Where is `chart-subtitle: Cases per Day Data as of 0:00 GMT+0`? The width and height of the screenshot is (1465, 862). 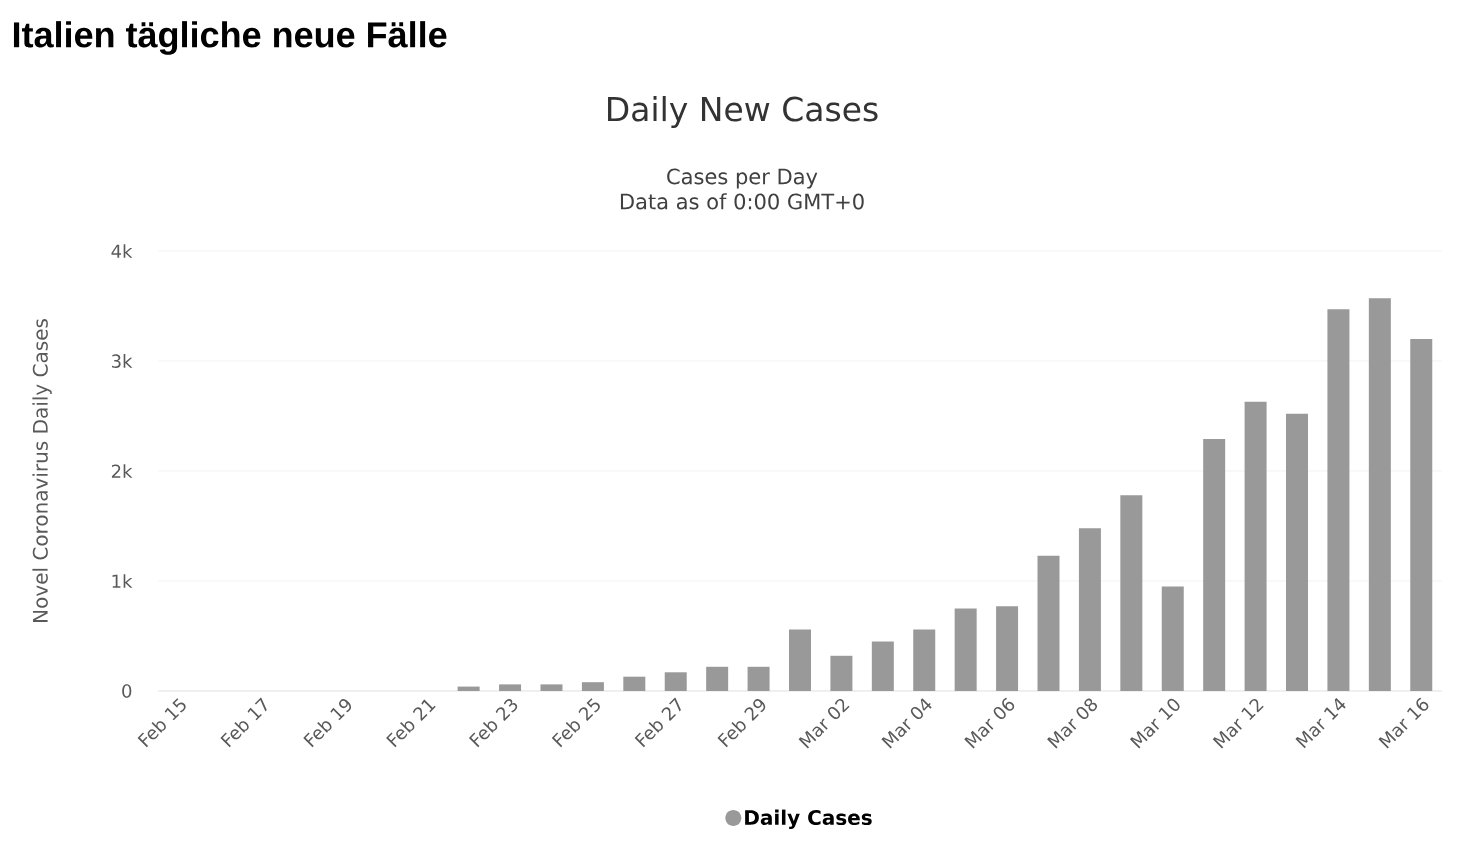
chart-subtitle: Cases per Day Data as of 0:00 GMT+0 is located at coordinates (742, 189).